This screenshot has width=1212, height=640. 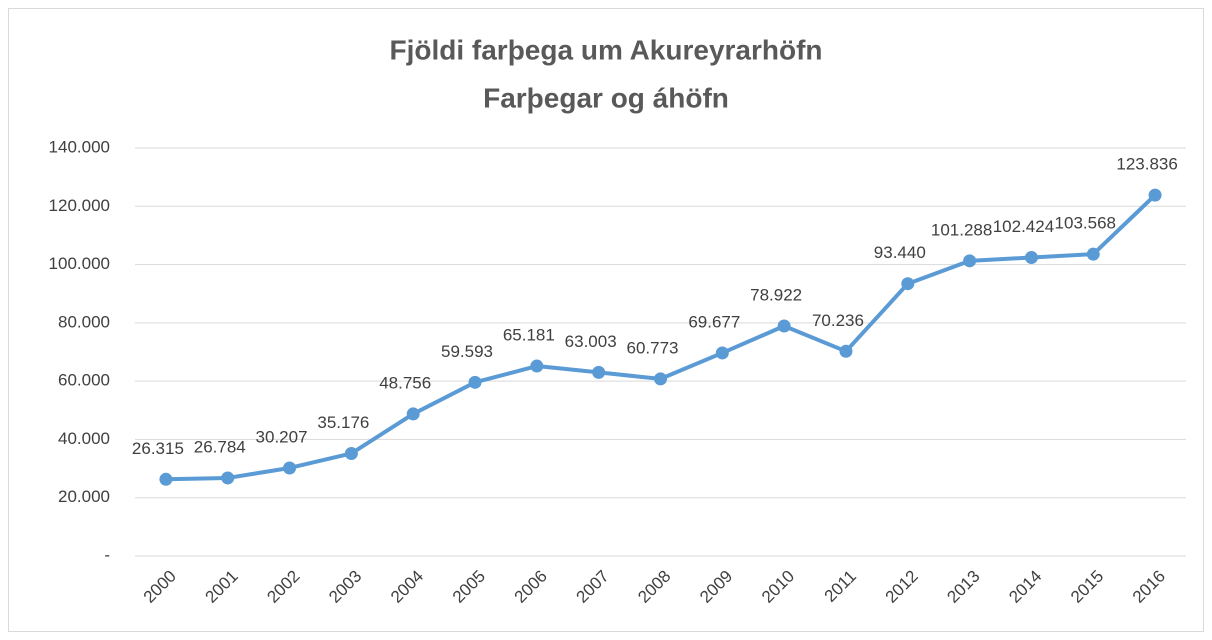 I want to click on data-label: 30.207, so click(x=282, y=436).